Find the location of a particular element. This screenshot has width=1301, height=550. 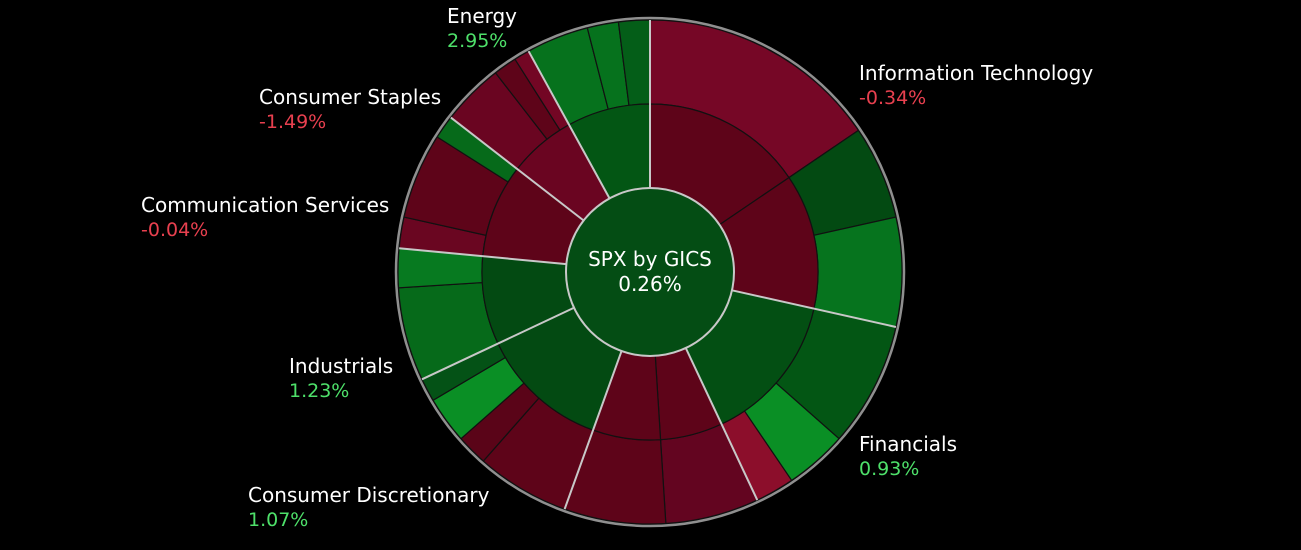

sector-change-energy: 2.95% is located at coordinates (477, 41).